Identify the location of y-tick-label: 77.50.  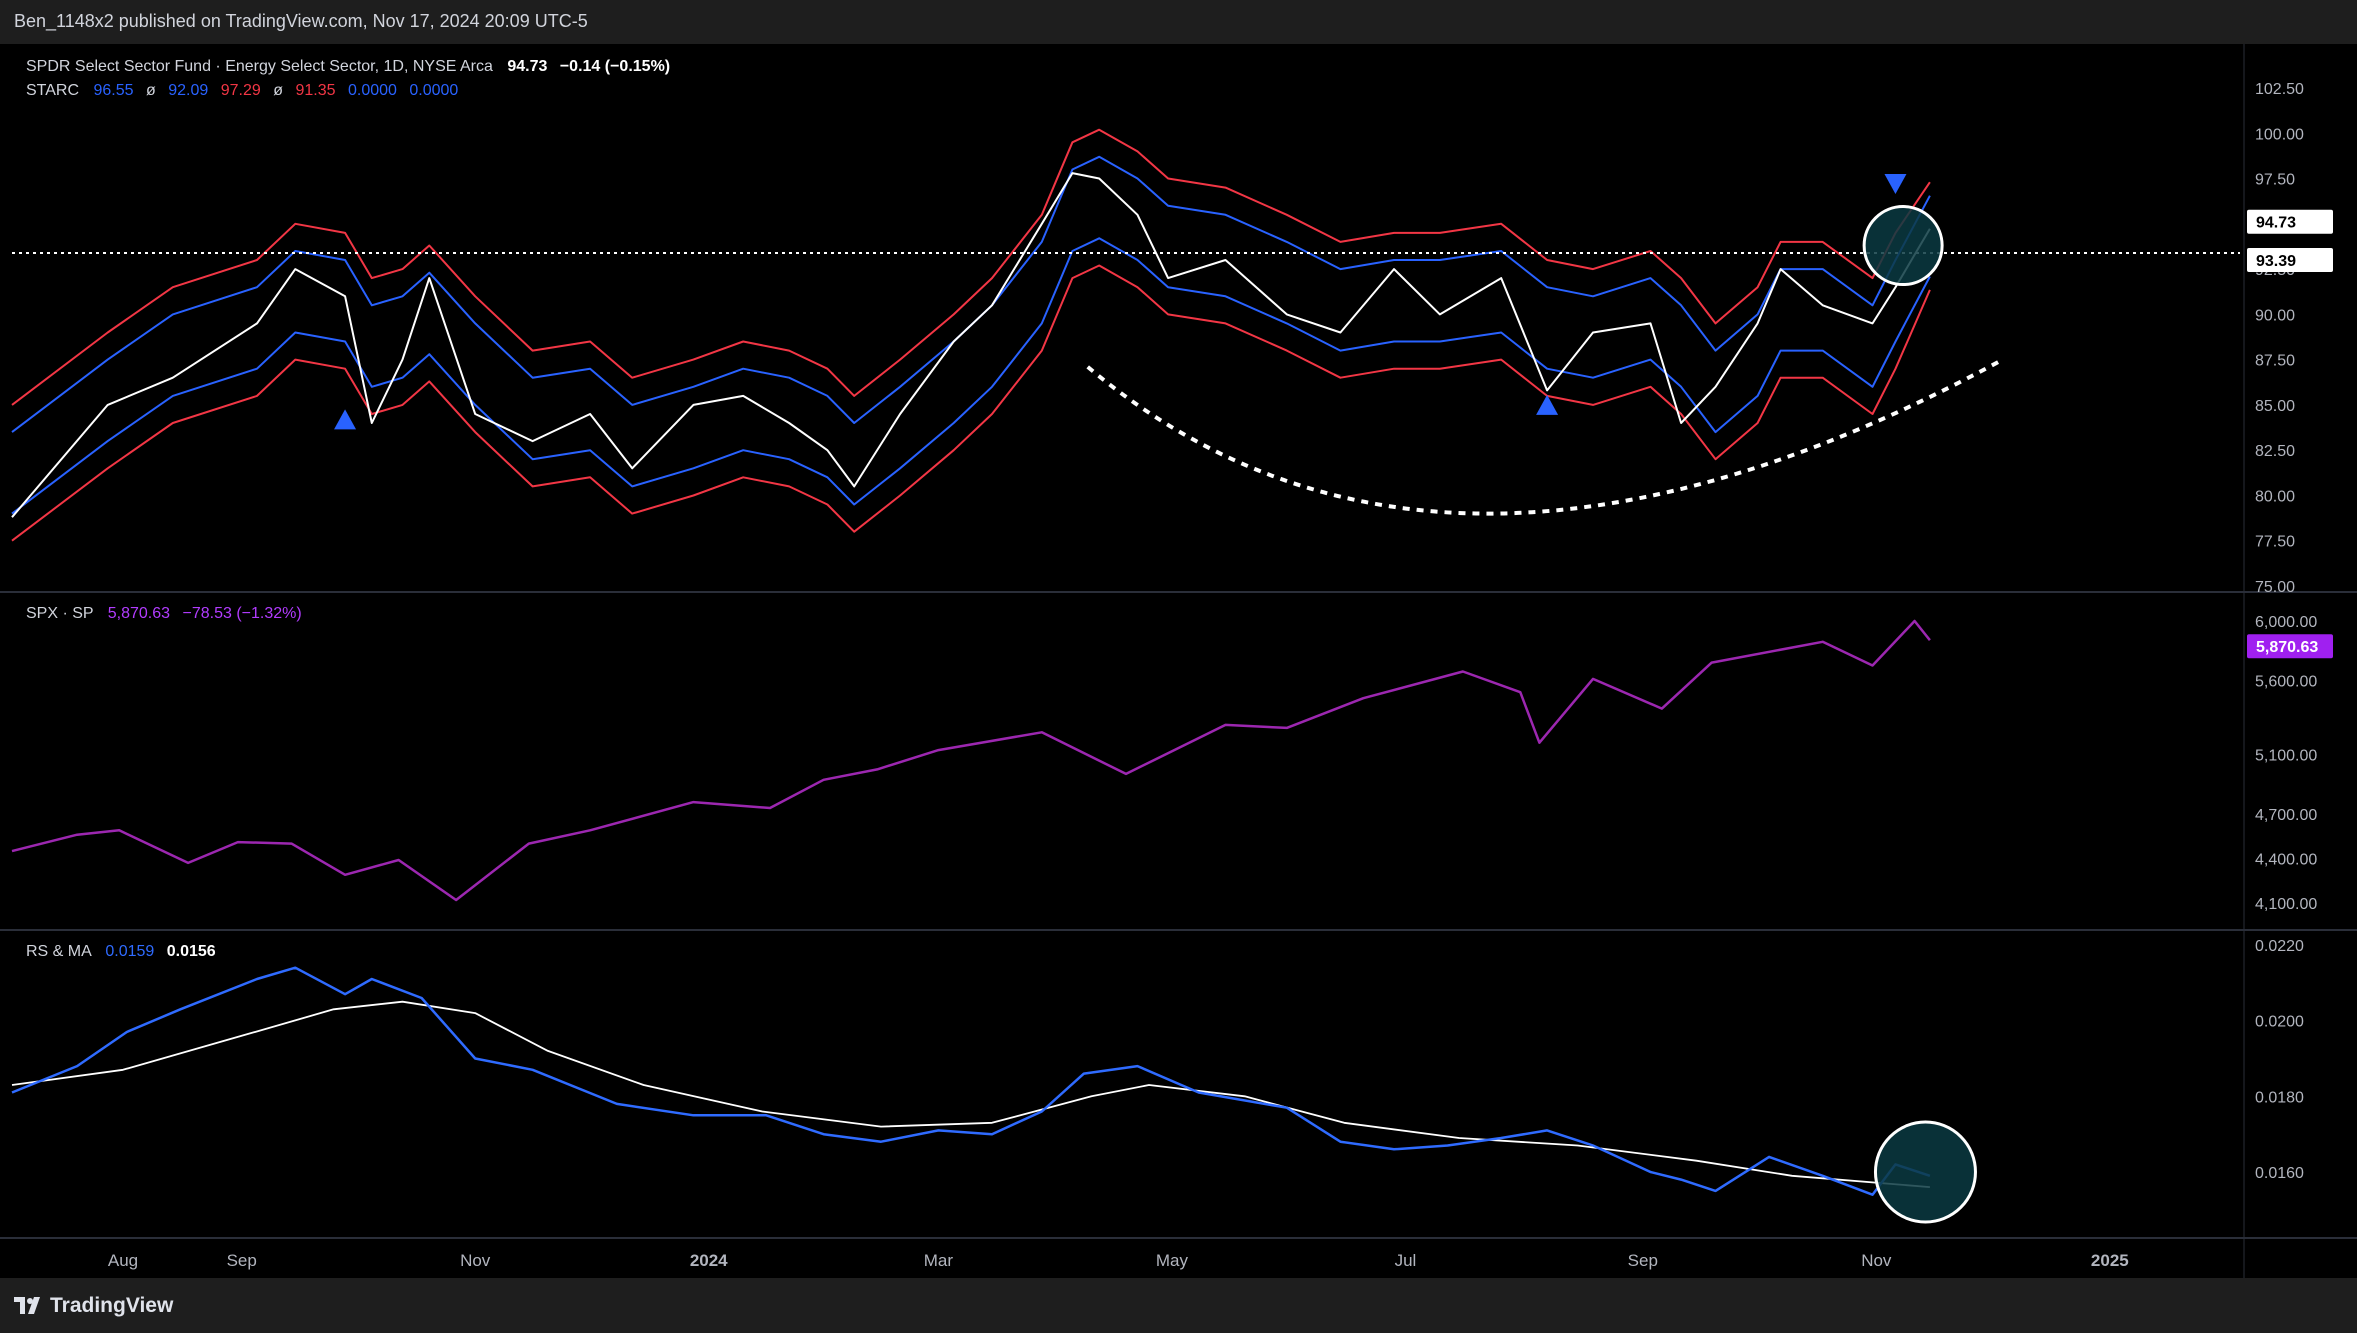
(2275, 542).